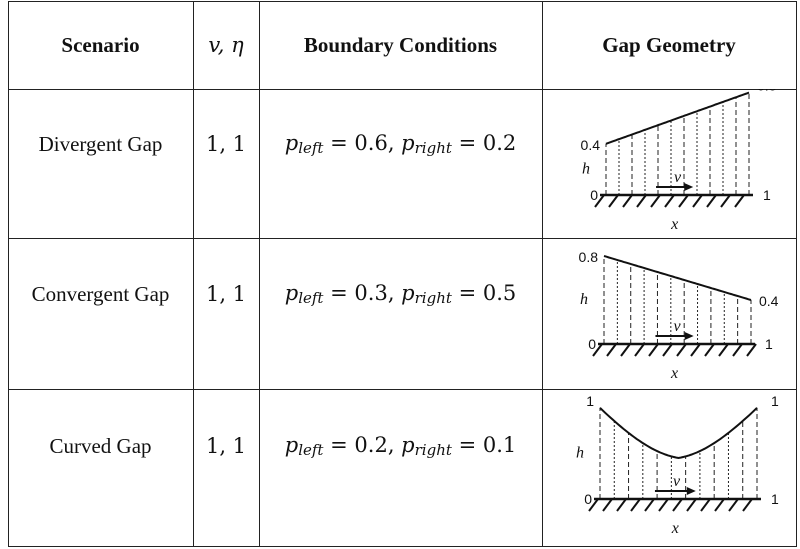  I want to click on row2-scenario: Convergent Gap, so click(100, 293).